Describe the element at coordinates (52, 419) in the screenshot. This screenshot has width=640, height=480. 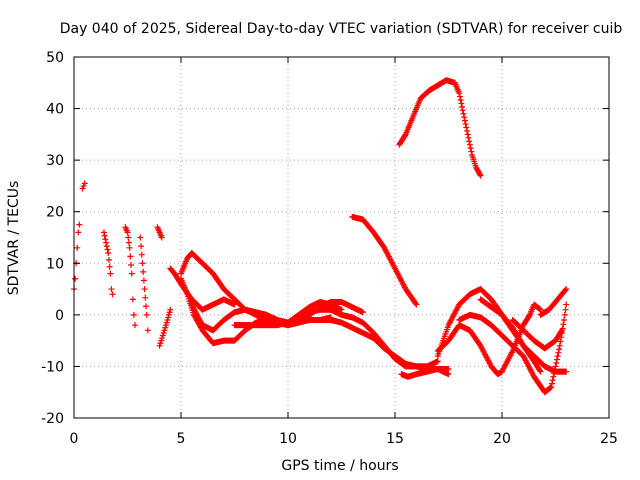
I see `y-tick-label: -20` at that location.